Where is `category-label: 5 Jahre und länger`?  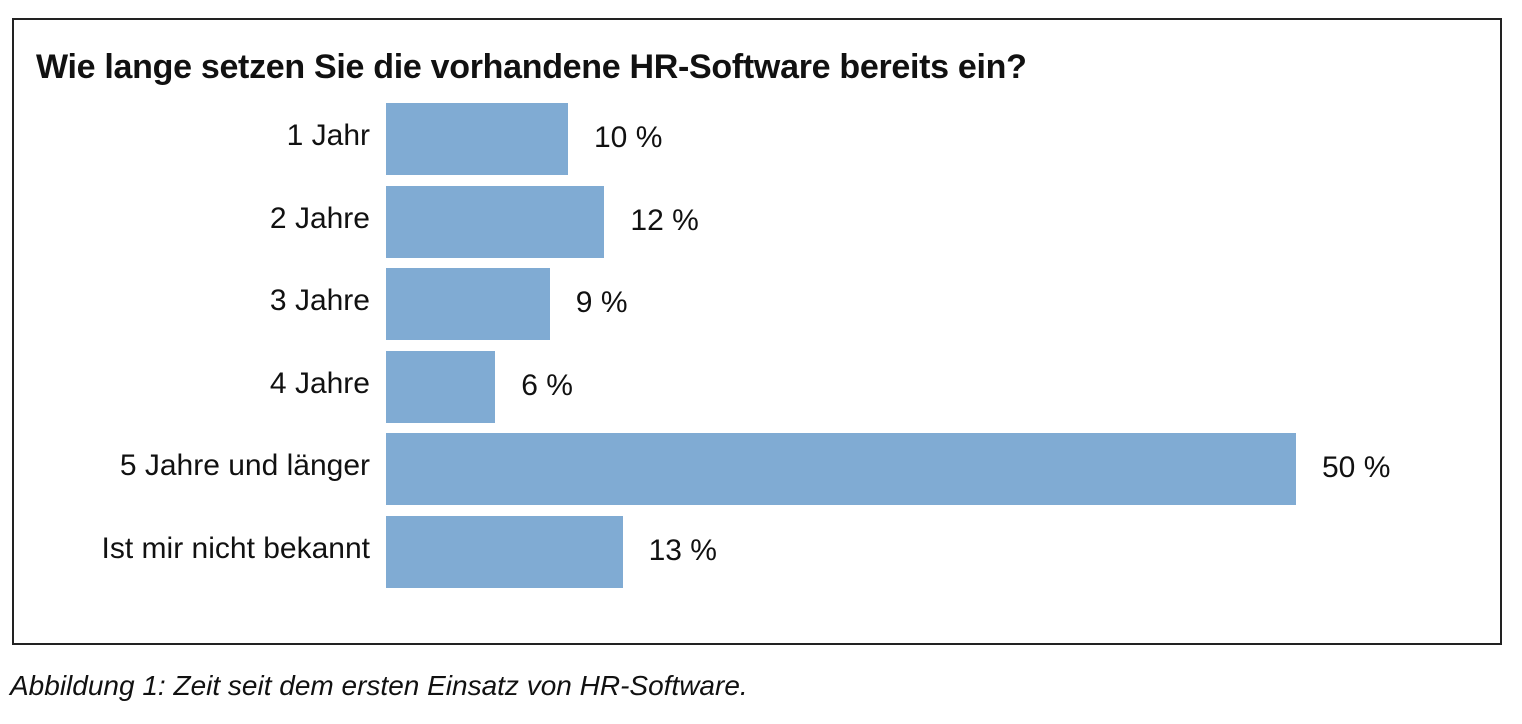 category-label: 5 Jahre und länger is located at coordinates (244, 466).